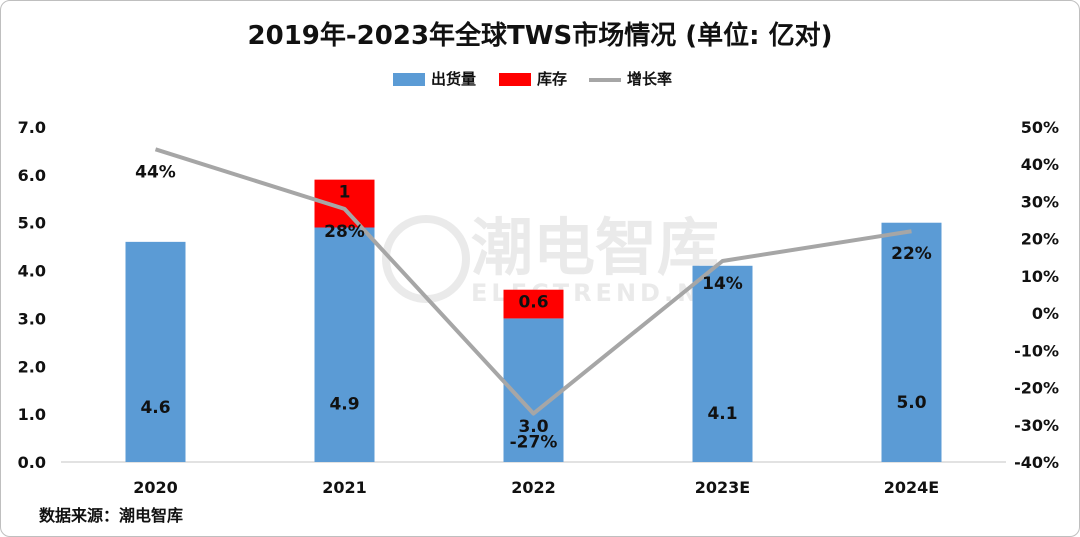 The width and height of the screenshot is (1080, 537). I want to click on watermark: 潮电智库 ELECTREND.NET, so click(560, 259).